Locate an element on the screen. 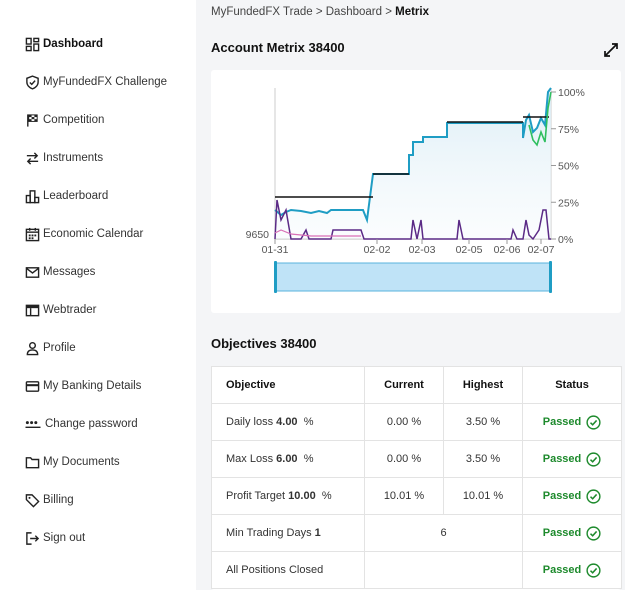  sidebar-item-profile: Profile is located at coordinates (50, 348).